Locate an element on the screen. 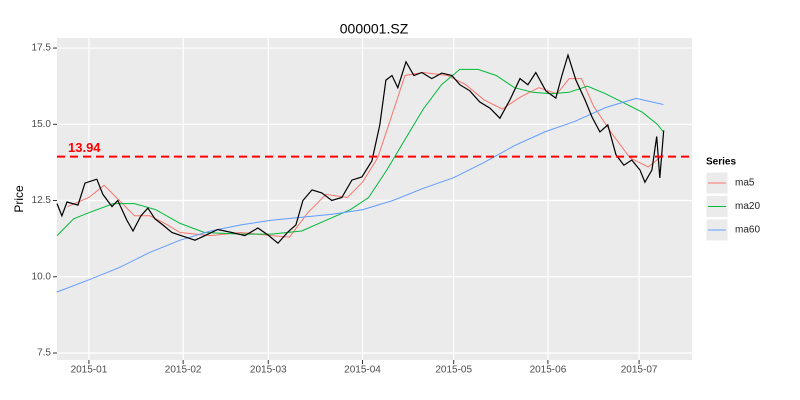 The image size is (800, 400). y-tick-label: 7.5 is located at coordinates (44, 353).